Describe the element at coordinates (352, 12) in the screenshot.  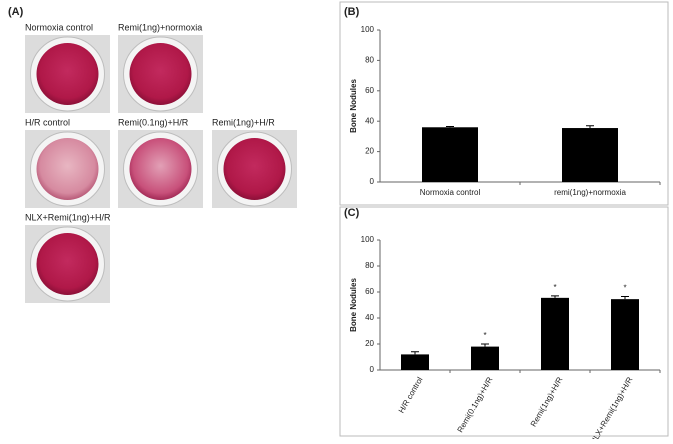
I see `panel-label: (B)` at that location.